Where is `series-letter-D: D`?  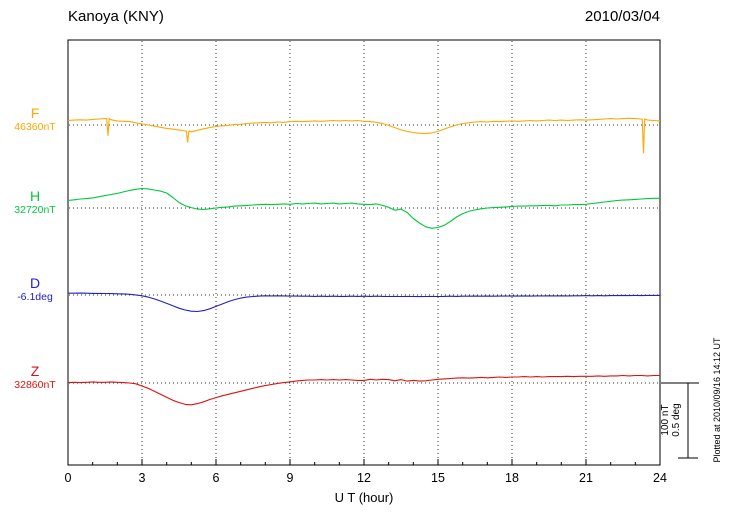
series-letter-D: D is located at coordinates (35, 283).